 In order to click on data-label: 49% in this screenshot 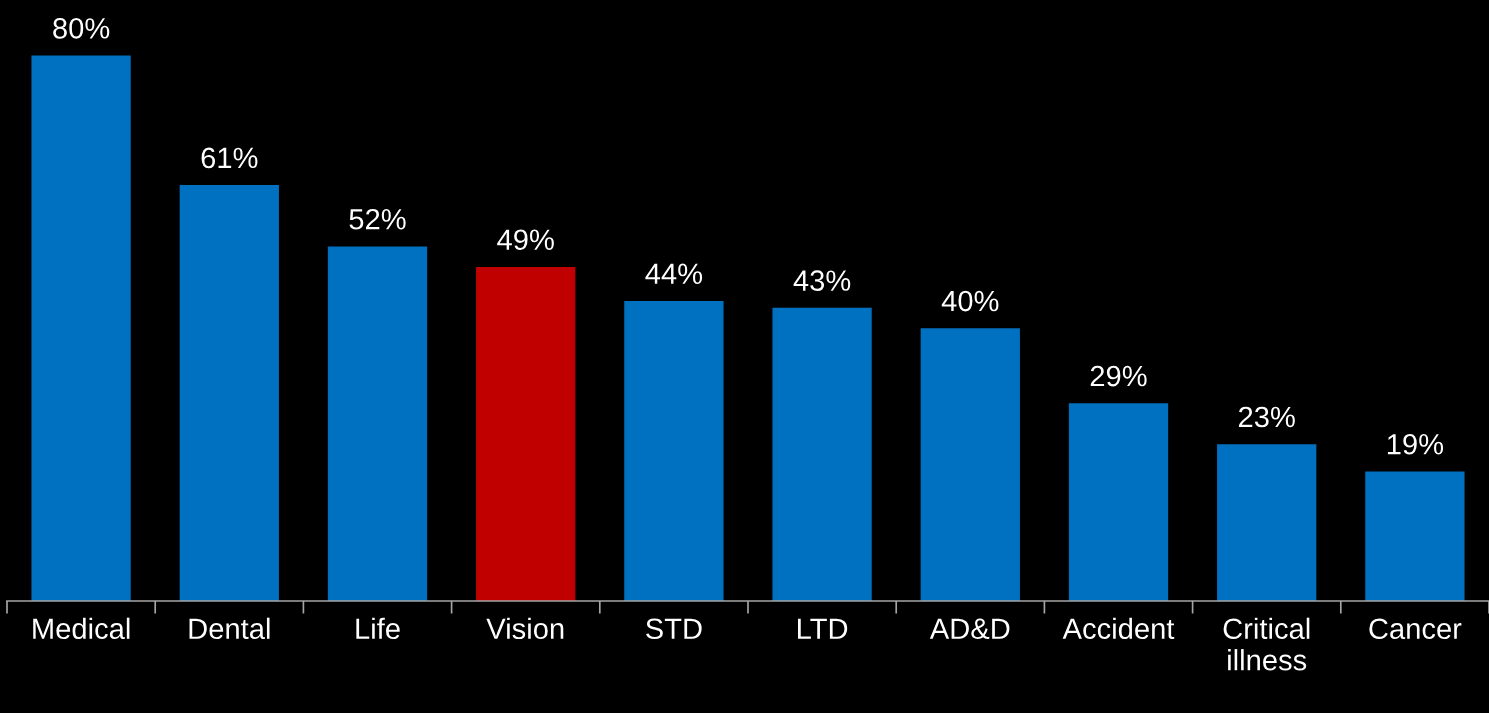, I will do `click(525, 240)`.